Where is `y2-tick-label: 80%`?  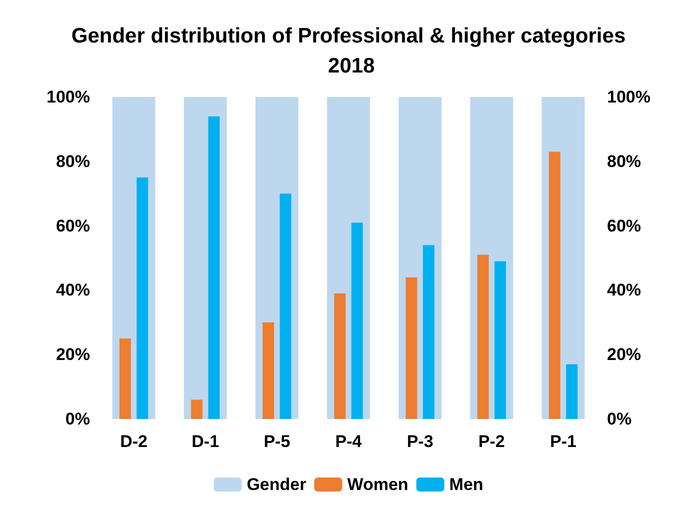 y2-tick-label: 80% is located at coordinates (624, 161).